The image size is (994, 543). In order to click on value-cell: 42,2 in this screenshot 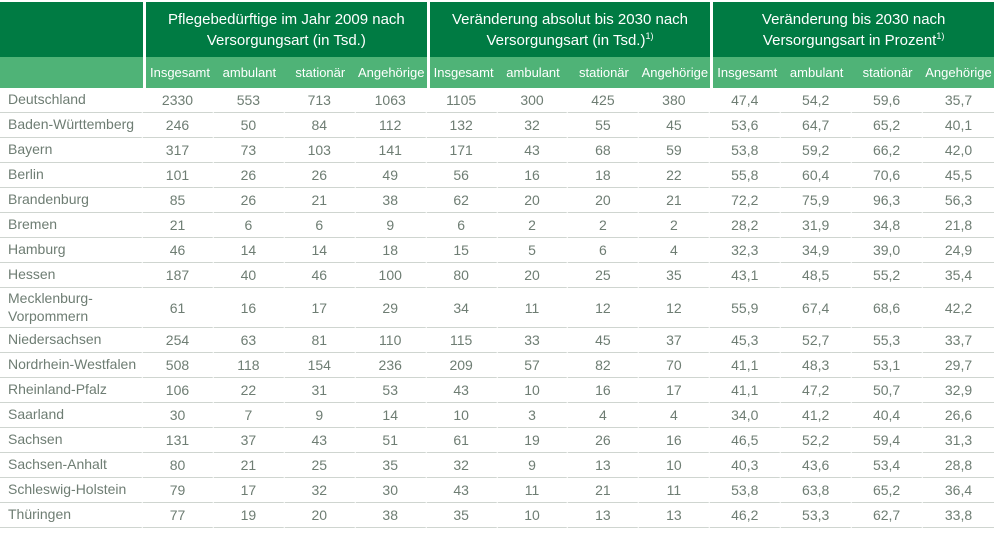, I will do `click(958, 308)`.